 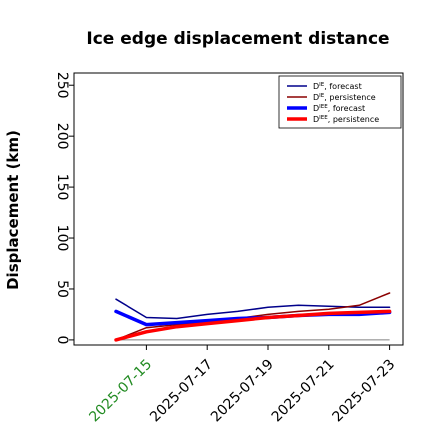 I want to click on x-tick-label-2025-07-15: 2025-07-15, so click(x=120, y=391).